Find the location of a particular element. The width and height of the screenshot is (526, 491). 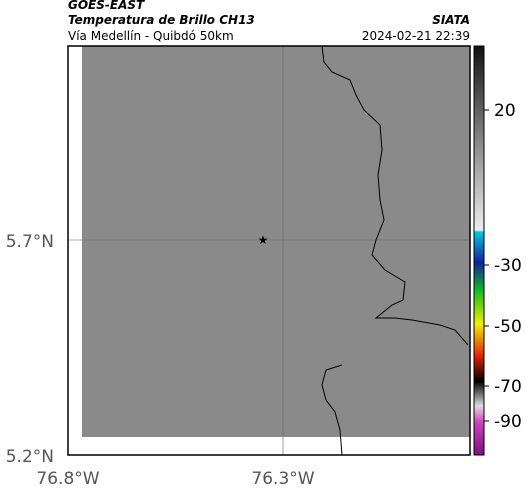

city-marker: ★ is located at coordinates (263, 240).